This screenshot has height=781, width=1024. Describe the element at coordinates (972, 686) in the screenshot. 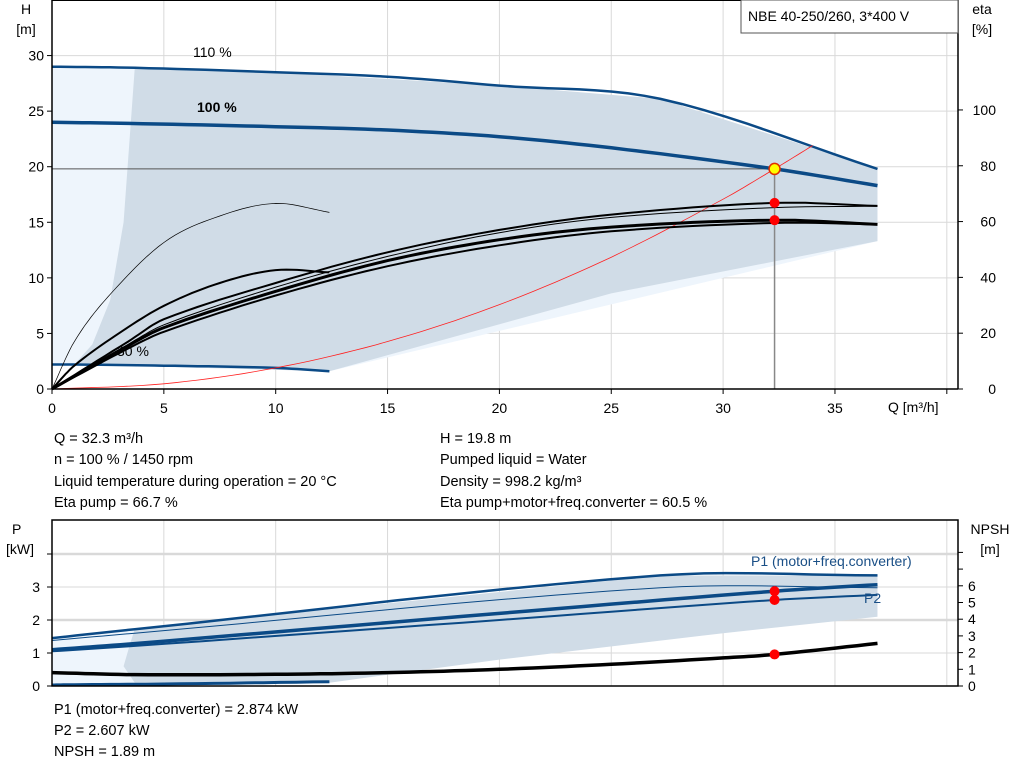

I see `npsh-tick-label: 0` at that location.